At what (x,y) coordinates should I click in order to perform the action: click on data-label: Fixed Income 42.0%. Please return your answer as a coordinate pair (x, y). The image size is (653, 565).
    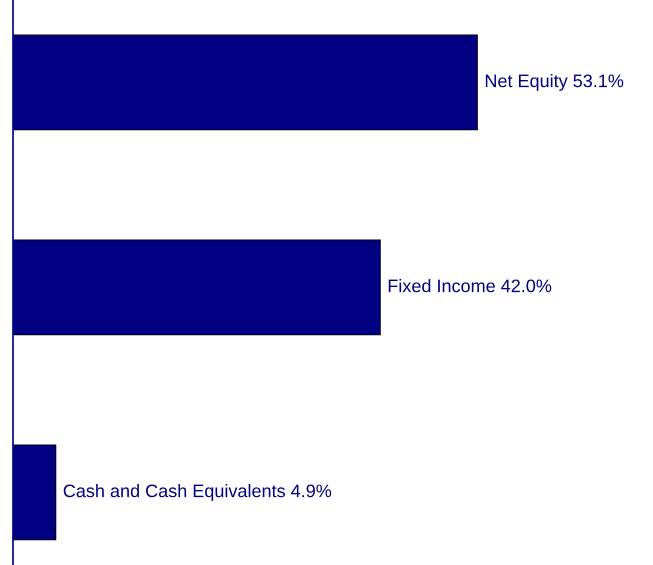
    Looking at the image, I should click on (470, 285).